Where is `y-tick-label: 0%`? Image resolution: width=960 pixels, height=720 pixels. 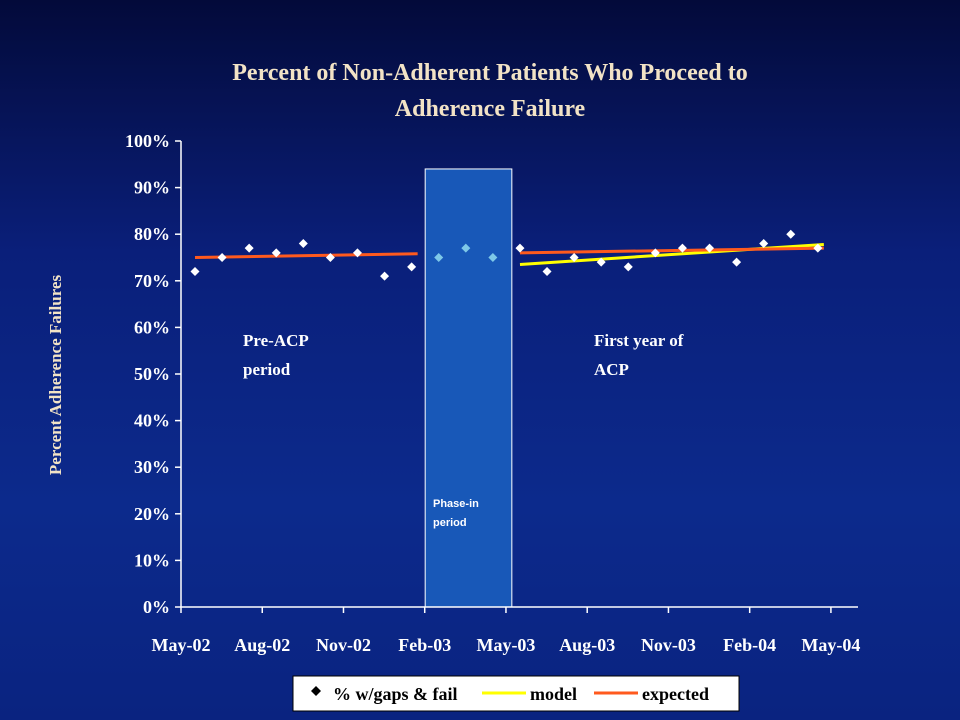
y-tick-label: 0% is located at coordinates (156, 607).